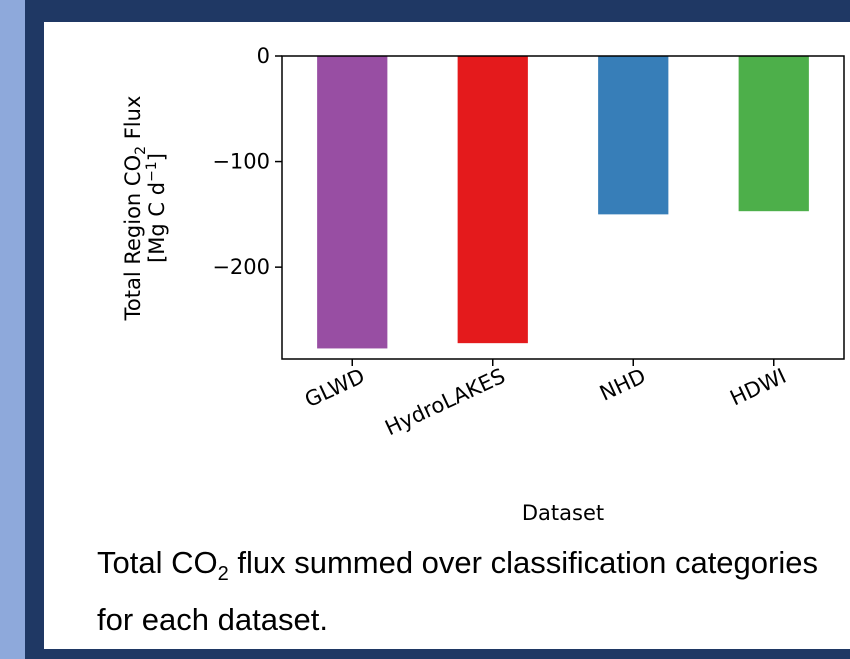  I want to click on x-ticks: GLWD HydroLAKES NHD HDWI, so click(545, 399).